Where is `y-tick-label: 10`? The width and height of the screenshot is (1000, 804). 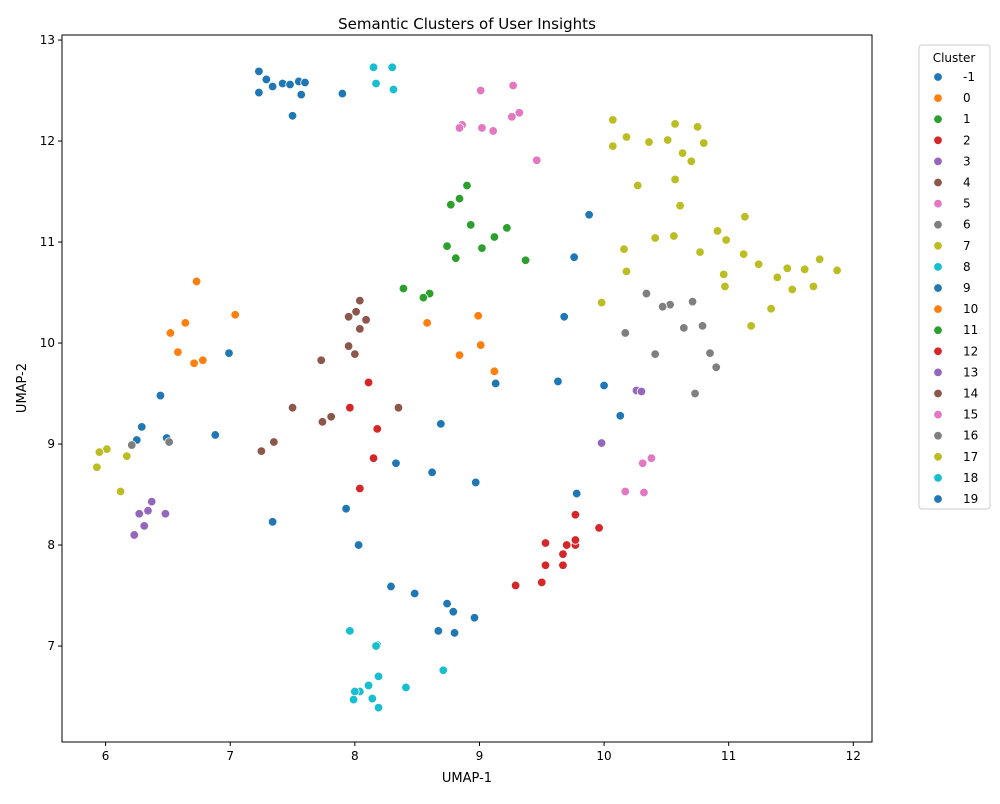
y-tick-label: 10 is located at coordinates (47, 343).